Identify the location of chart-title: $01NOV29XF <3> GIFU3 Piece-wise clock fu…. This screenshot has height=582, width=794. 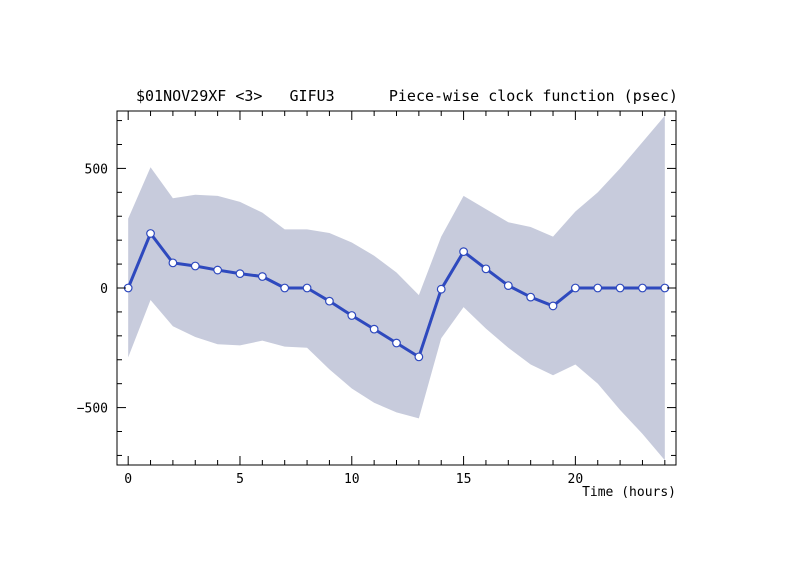
(407, 96).